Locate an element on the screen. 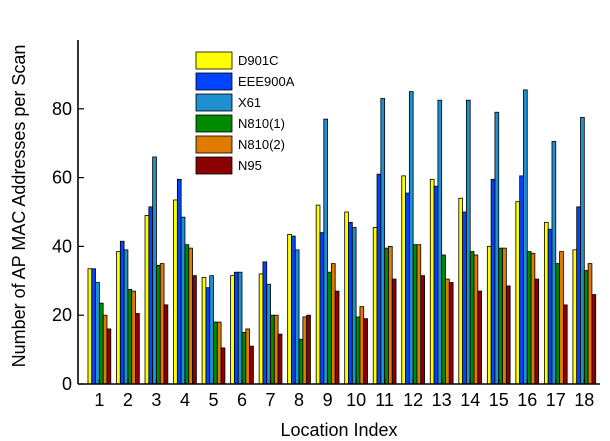 The image size is (610, 441). bar-N810(2)-loc-15 is located at coordinates (504, 316).